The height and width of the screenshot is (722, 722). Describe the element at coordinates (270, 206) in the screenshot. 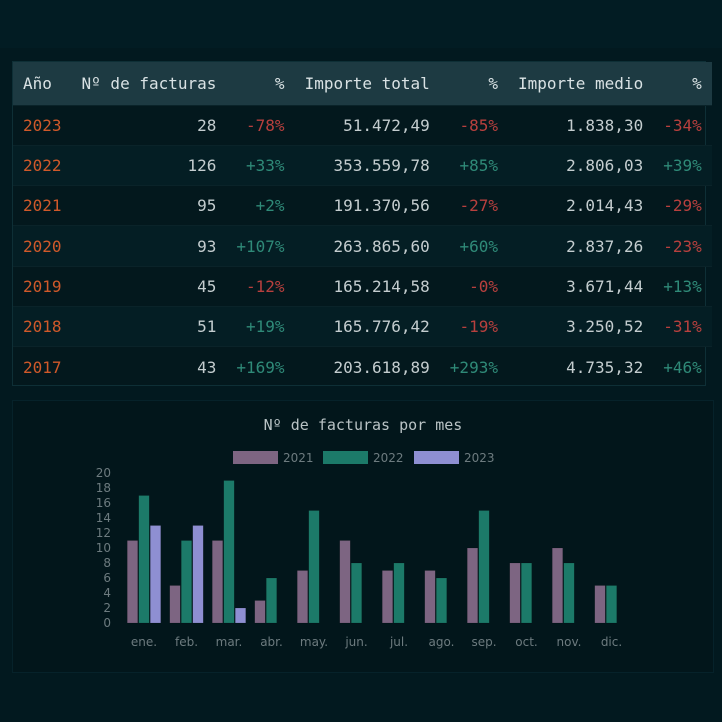

I see `cell-invoice-count-pct: +2%` at that location.